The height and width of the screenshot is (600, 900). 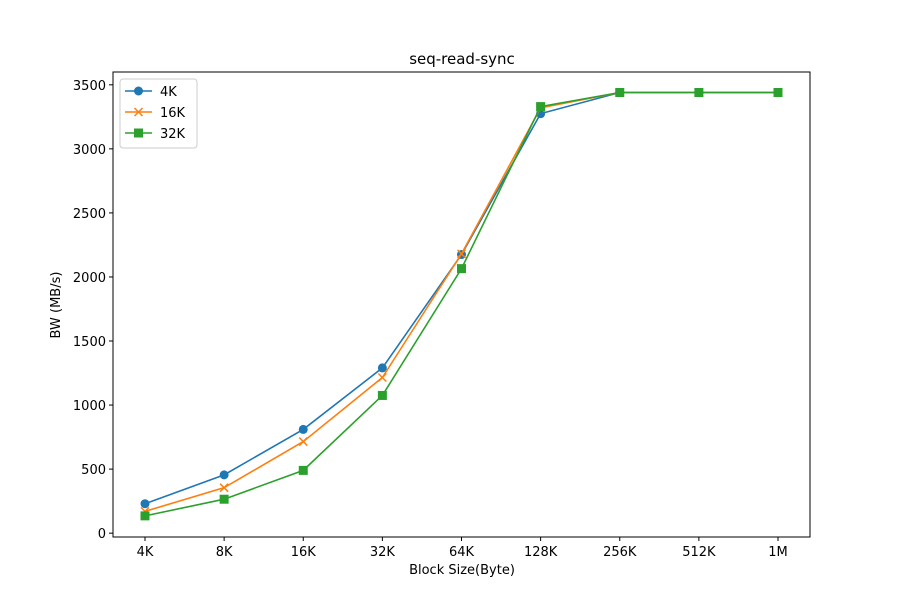 I want to click on x-axis: 4K 8K 16K 32K 64K 128K 256K 512K 1M, so click(x=462, y=548).